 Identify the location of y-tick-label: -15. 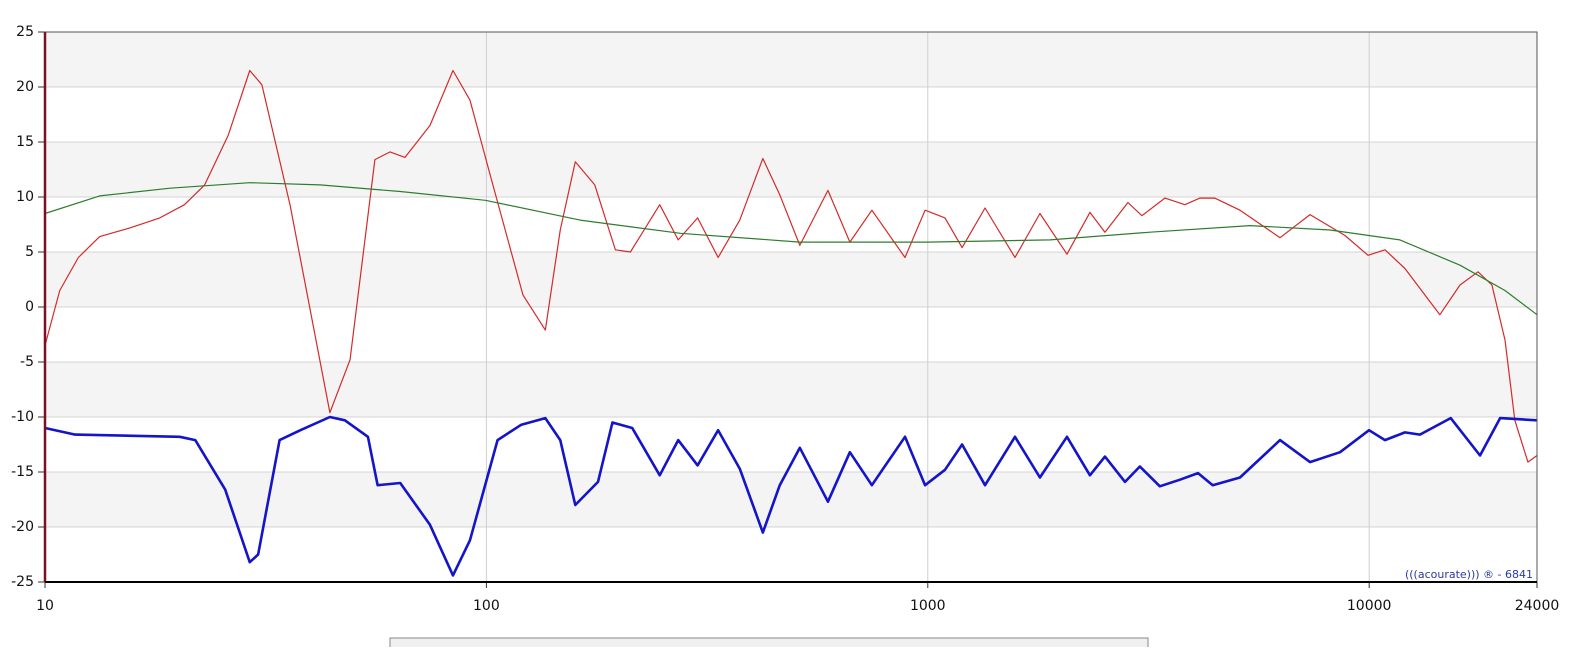
(22, 472).